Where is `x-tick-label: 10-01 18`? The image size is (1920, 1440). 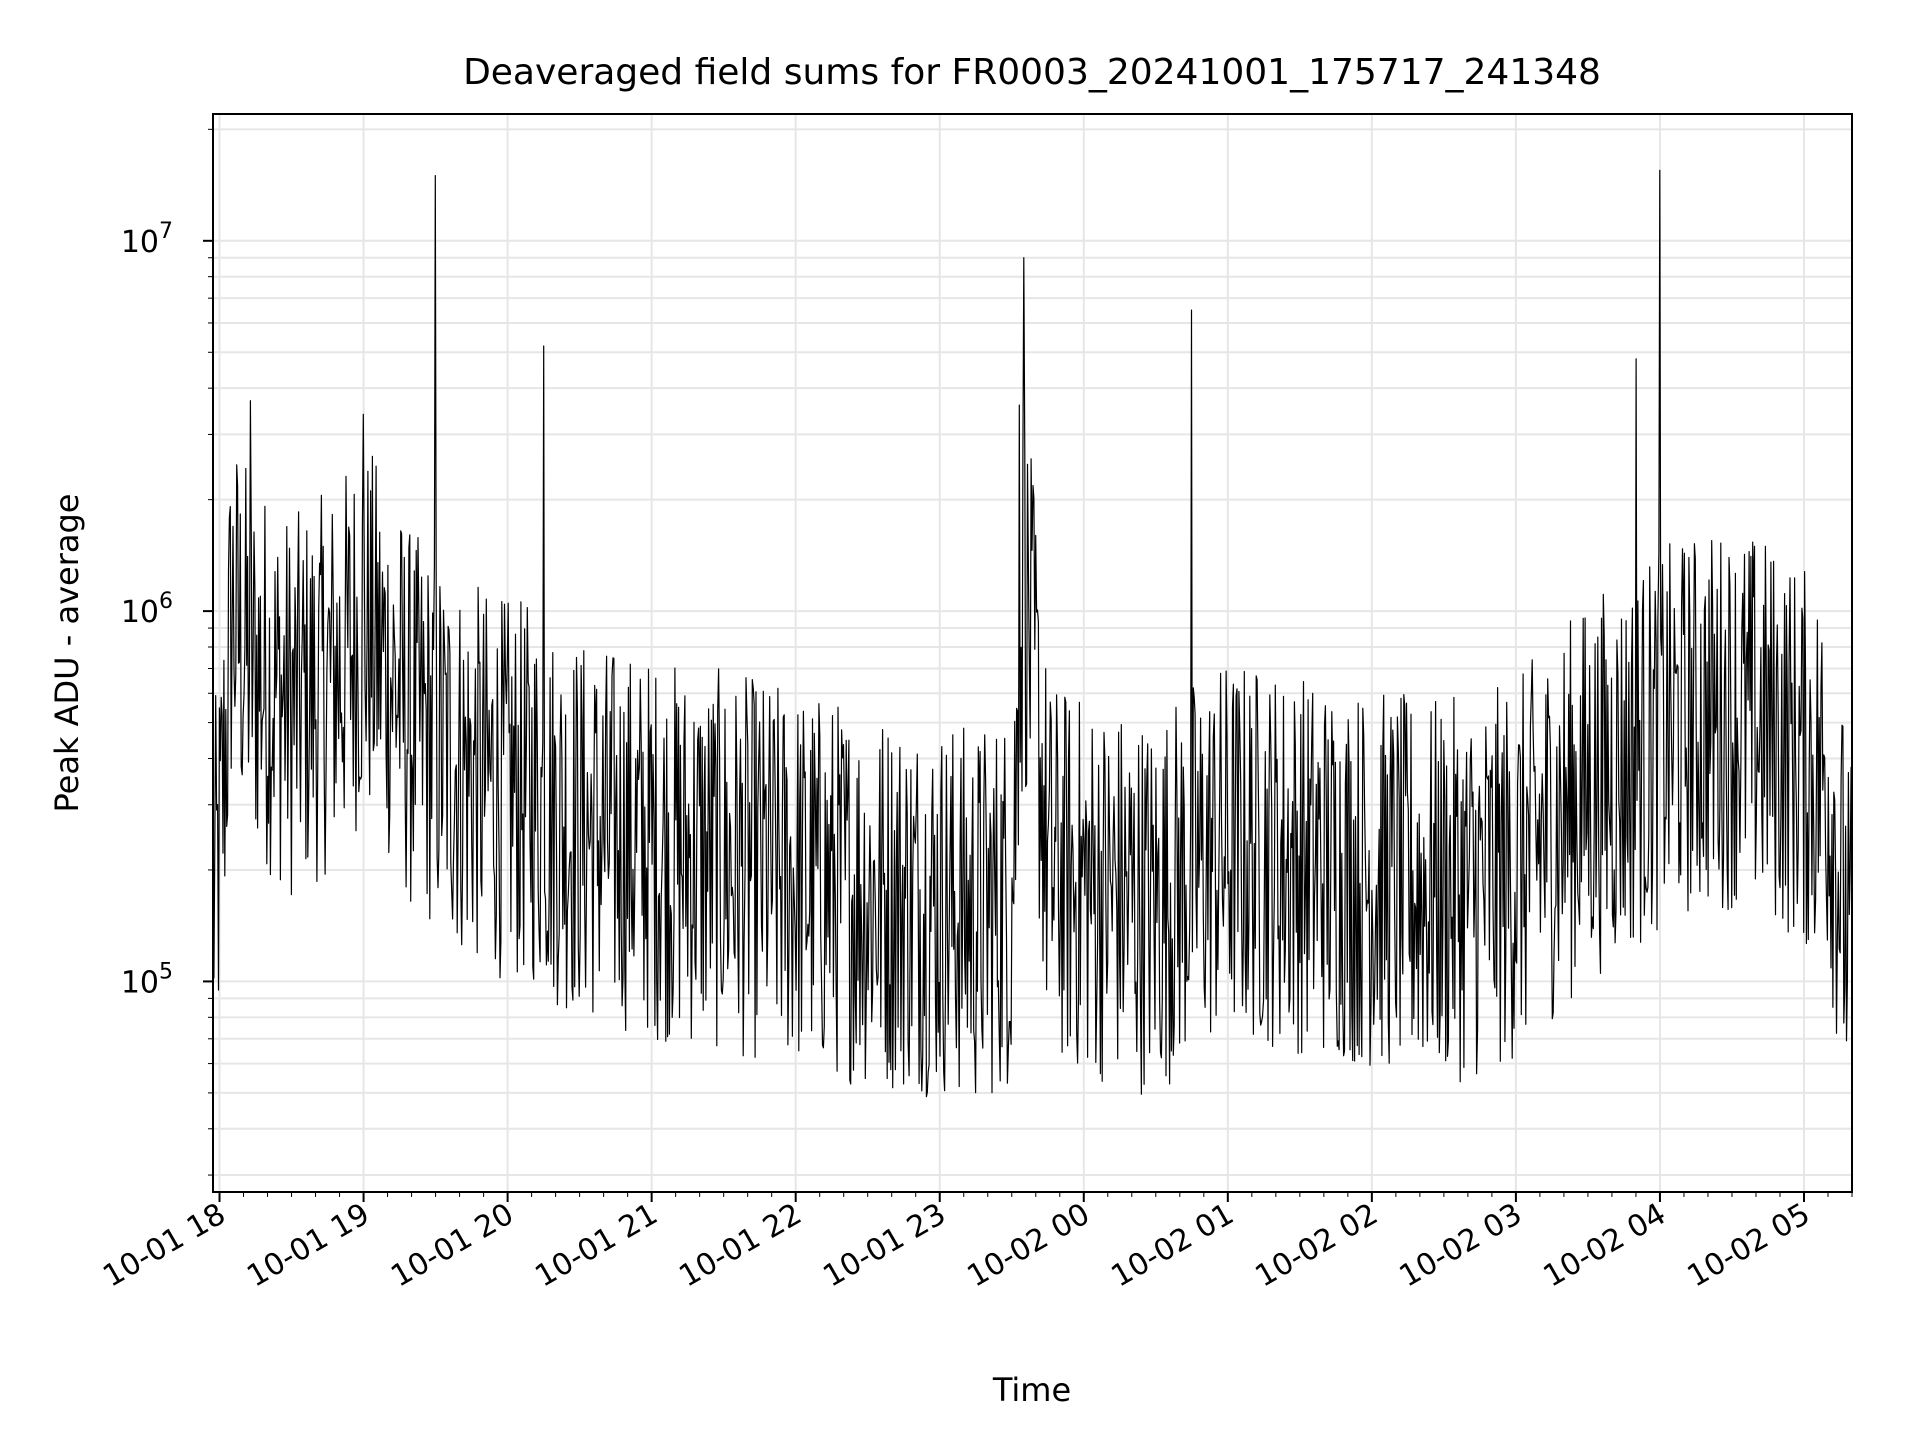 x-tick-label: 10-01 18 is located at coordinates (164, 1246).